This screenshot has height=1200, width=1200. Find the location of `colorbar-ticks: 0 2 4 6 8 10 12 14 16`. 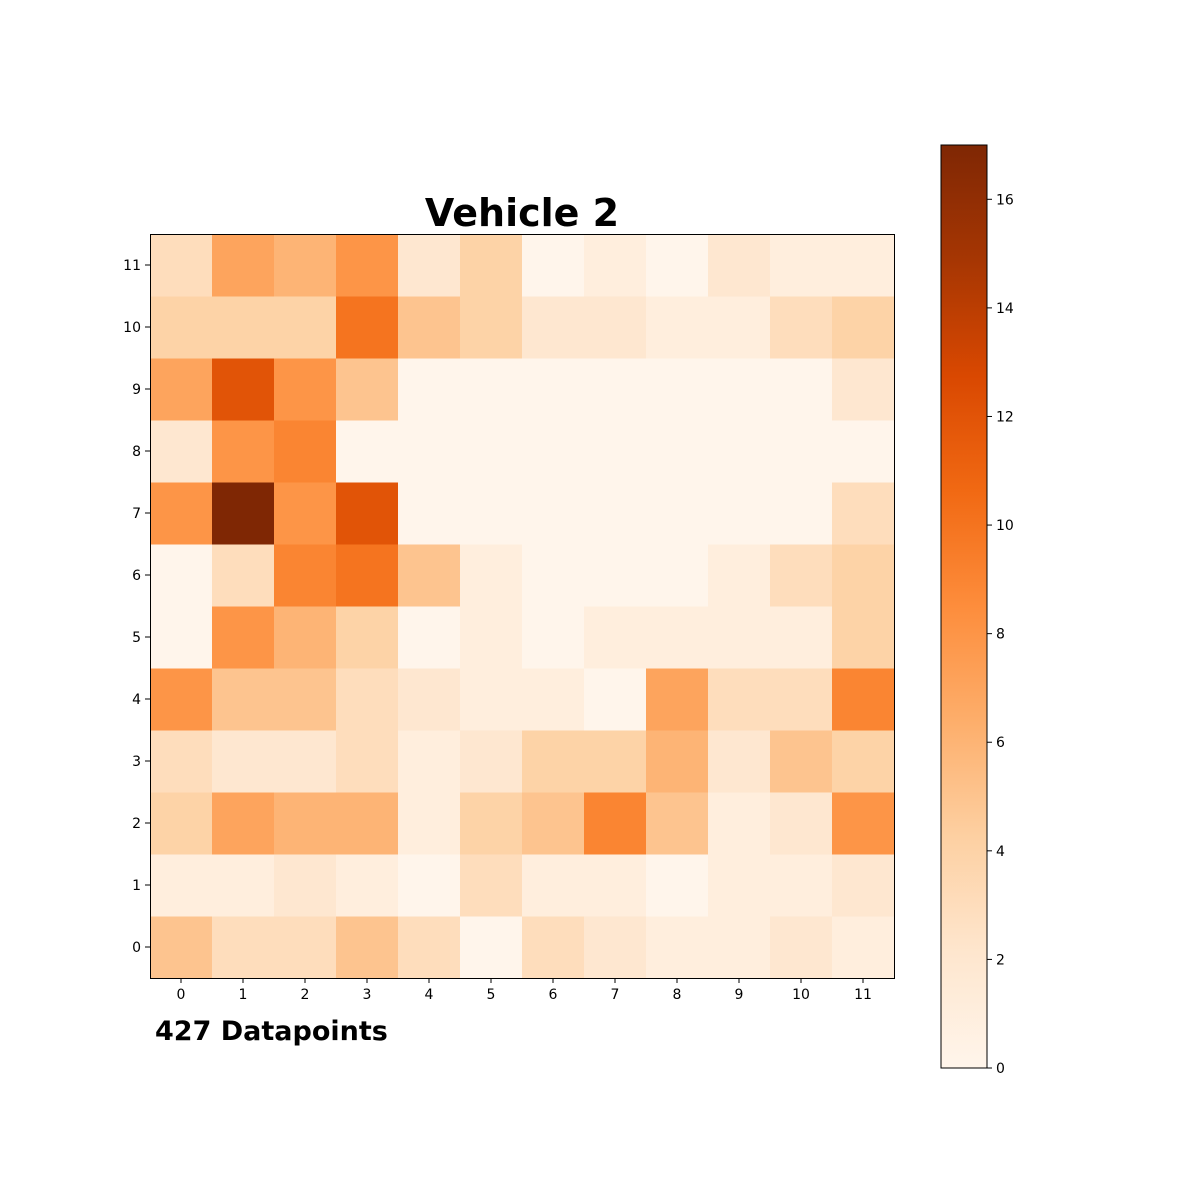

colorbar-ticks: 0 2 4 6 8 10 12 14 16 is located at coordinates (1000, 634).